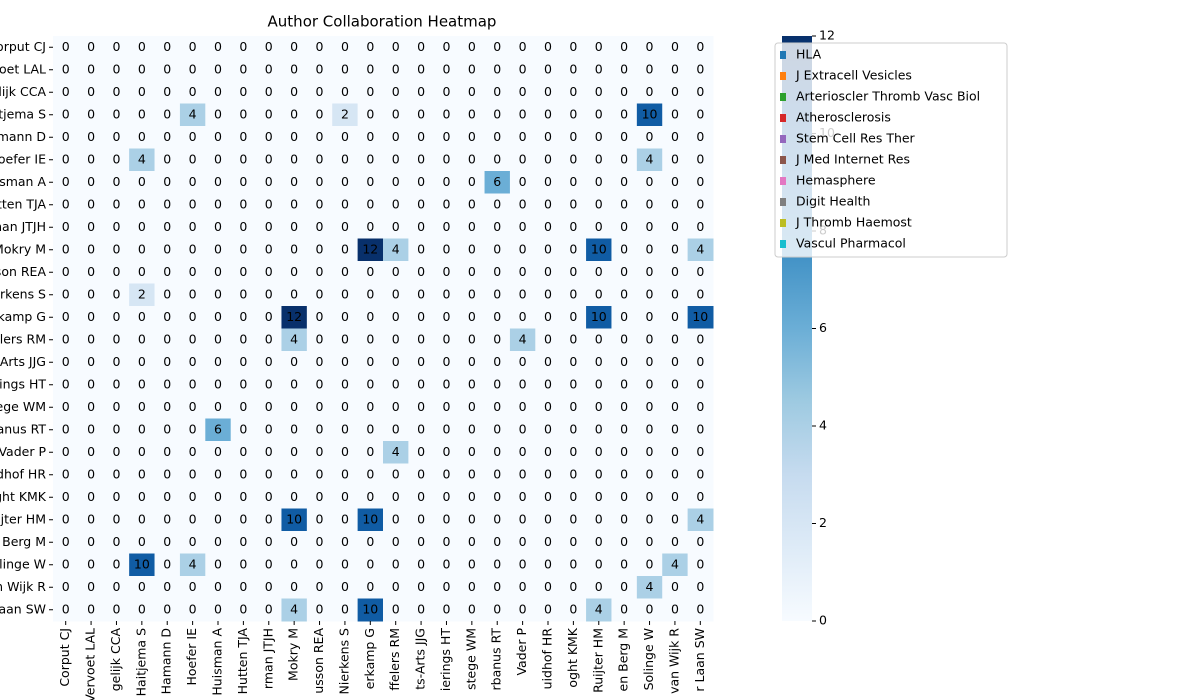 The height and width of the screenshot is (700, 1200). Describe the element at coordinates (599, 608) in the screenshot. I see `cell-label: 4` at that location.